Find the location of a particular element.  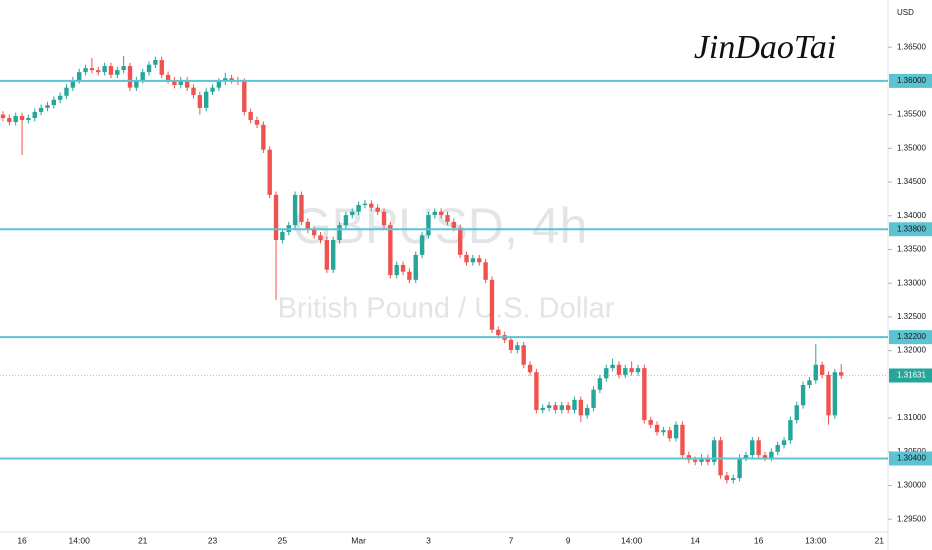

x-tick-label: 23 is located at coordinates (213, 540).